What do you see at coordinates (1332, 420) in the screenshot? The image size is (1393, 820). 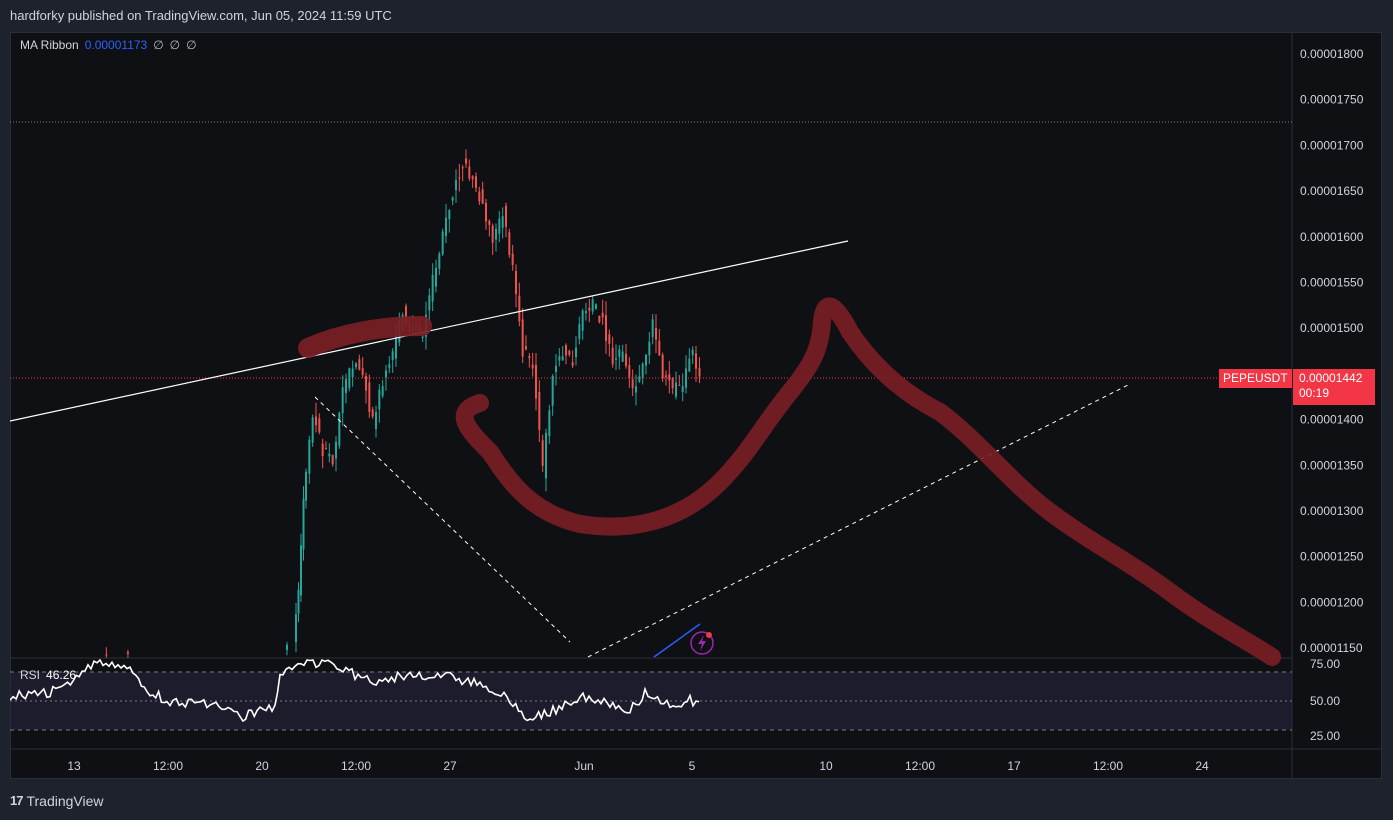 I see `y-tick-label: 0.00001400` at bounding box center [1332, 420].